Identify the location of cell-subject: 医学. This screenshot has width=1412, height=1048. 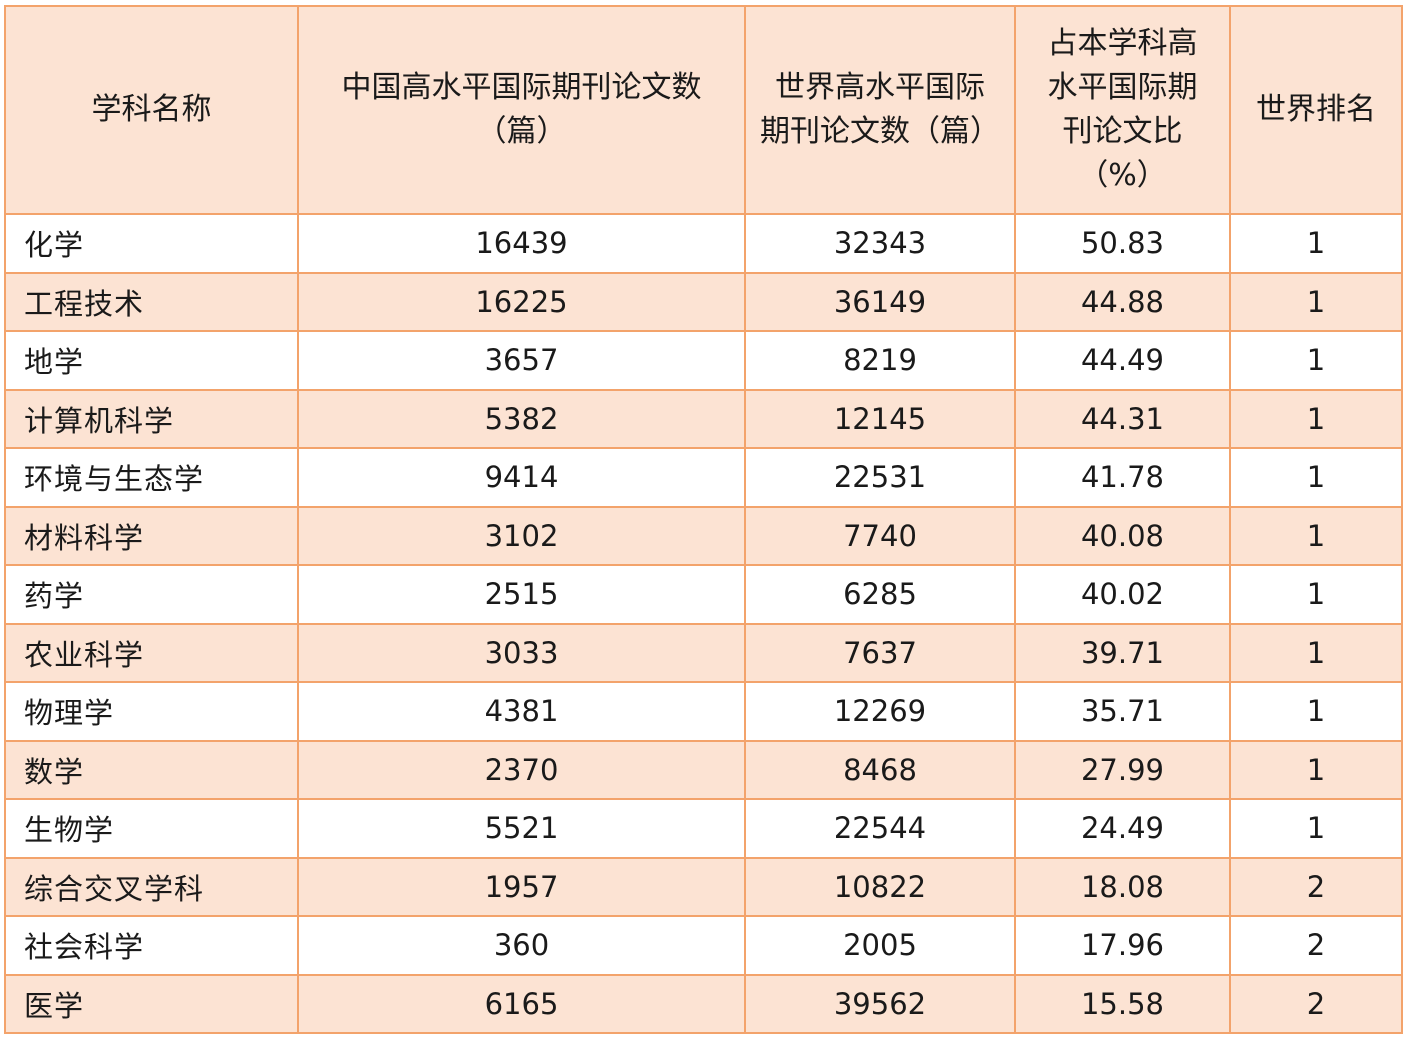
(151, 1003).